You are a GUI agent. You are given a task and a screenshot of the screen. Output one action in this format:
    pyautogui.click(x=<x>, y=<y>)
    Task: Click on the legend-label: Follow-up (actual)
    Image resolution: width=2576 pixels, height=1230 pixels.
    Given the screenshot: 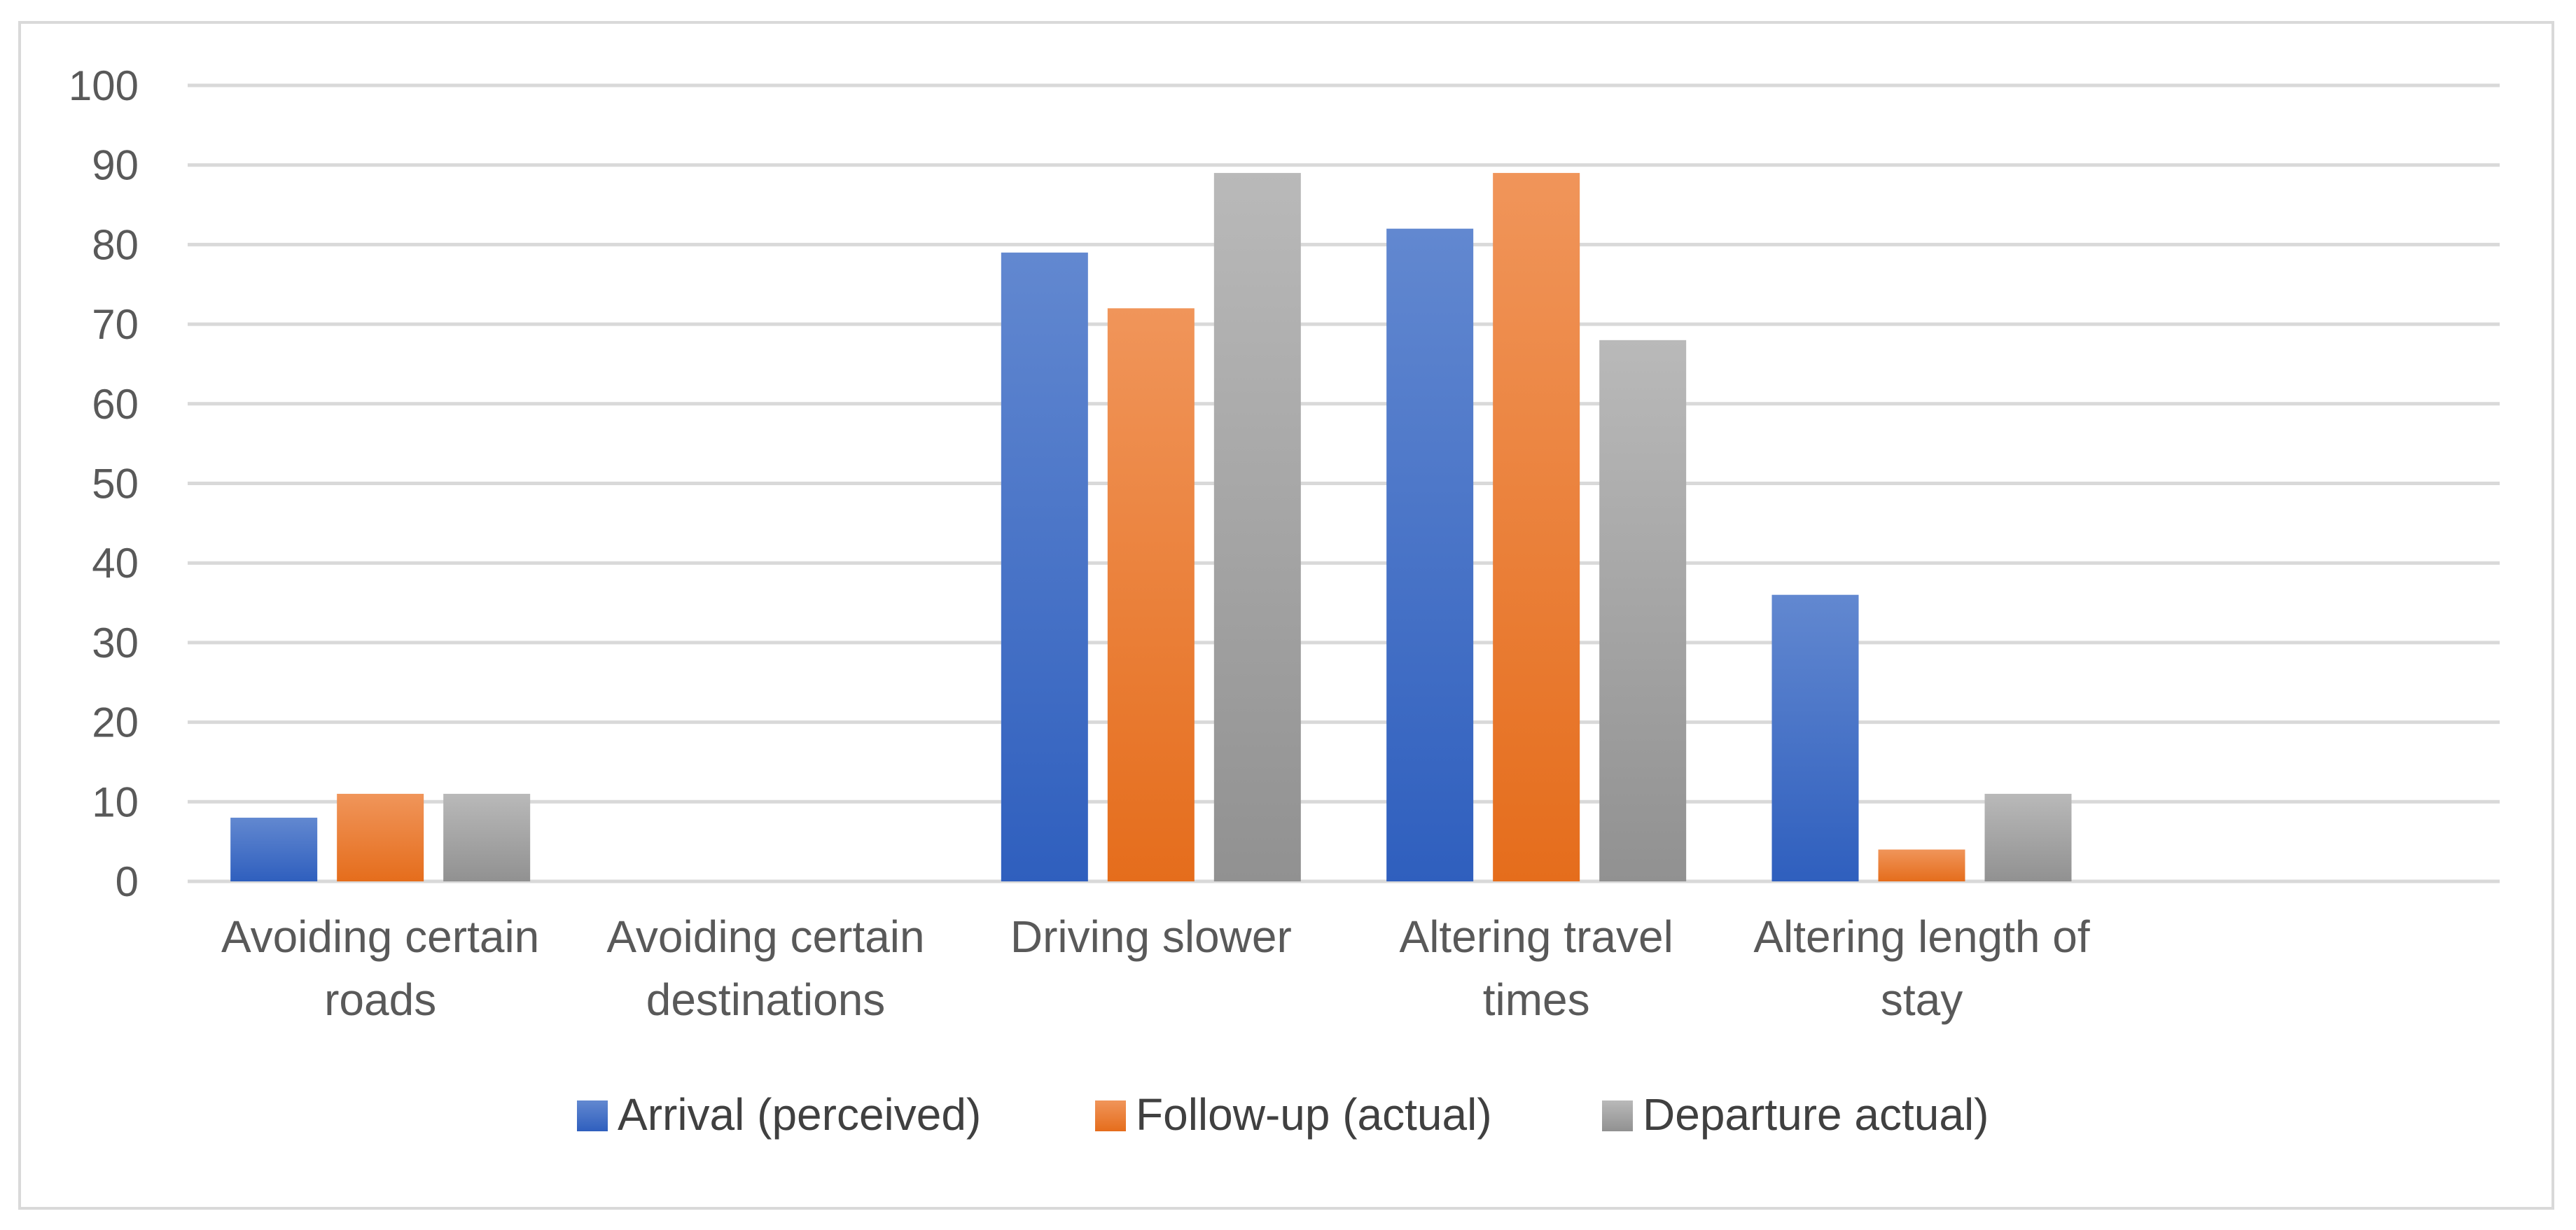 What is the action you would take?
    pyautogui.click(x=1314, y=1114)
    